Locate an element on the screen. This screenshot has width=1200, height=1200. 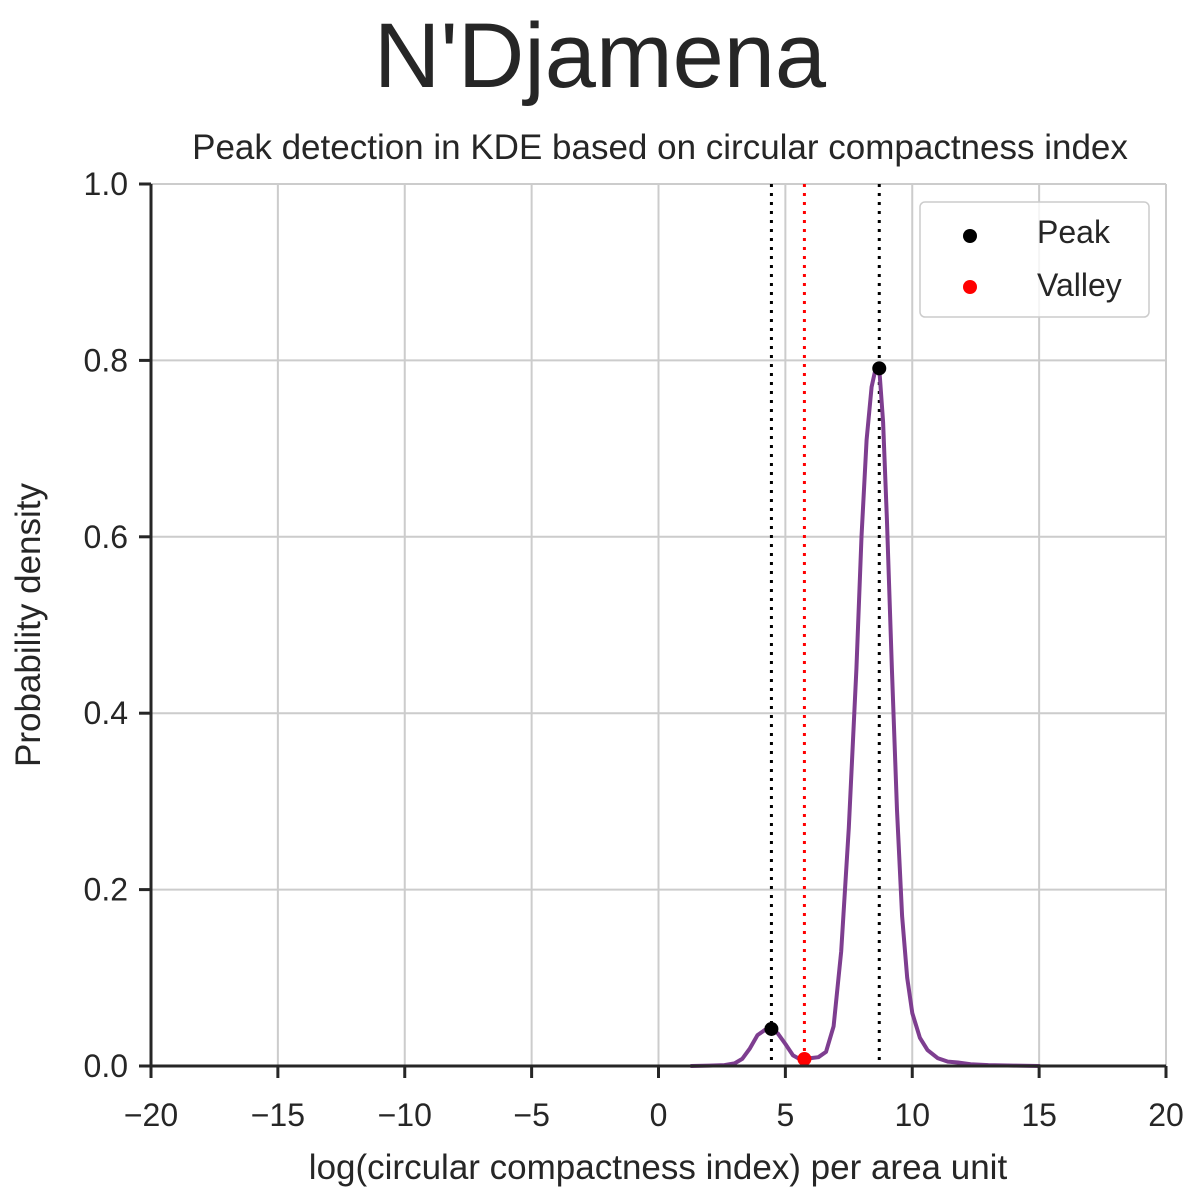
legend: Peak Valley is located at coordinates (1034, 259).